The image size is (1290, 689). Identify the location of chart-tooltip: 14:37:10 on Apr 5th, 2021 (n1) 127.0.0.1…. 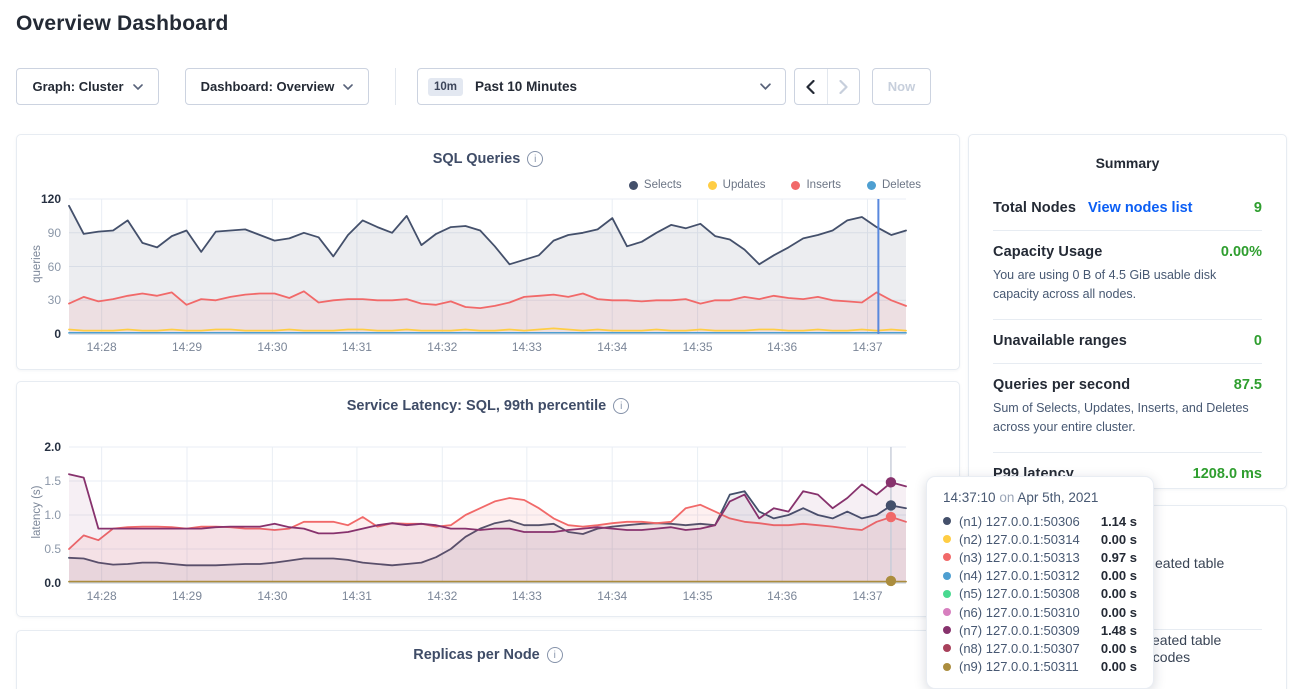
(1040, 582).